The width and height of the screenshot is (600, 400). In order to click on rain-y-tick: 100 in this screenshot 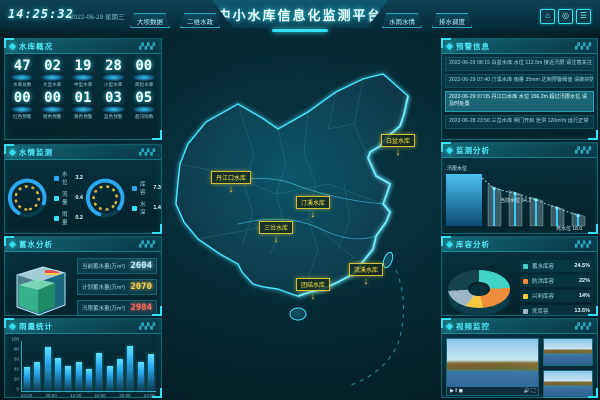, I will do `click(15, 339)`.